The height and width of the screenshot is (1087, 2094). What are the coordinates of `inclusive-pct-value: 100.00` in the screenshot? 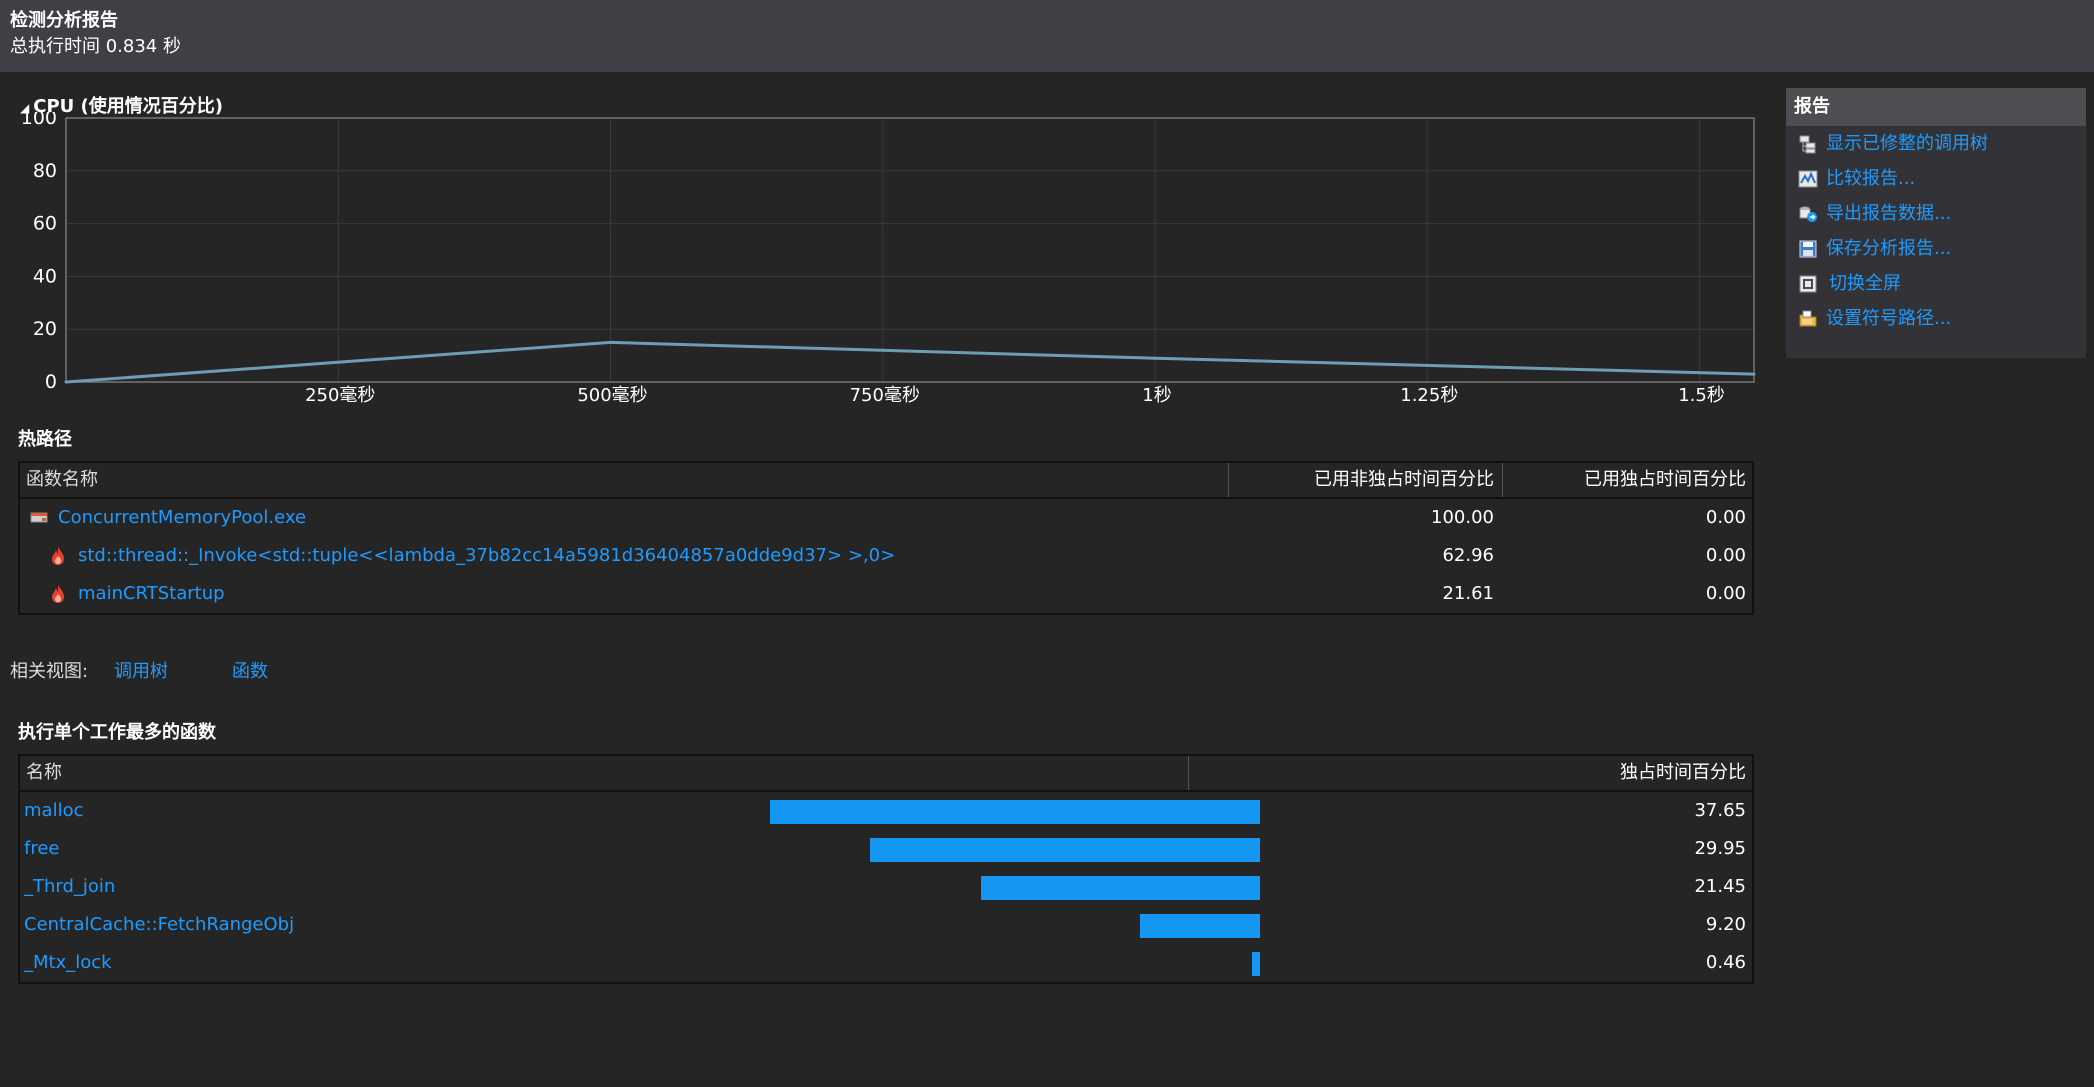 It's located at (1462, 517).